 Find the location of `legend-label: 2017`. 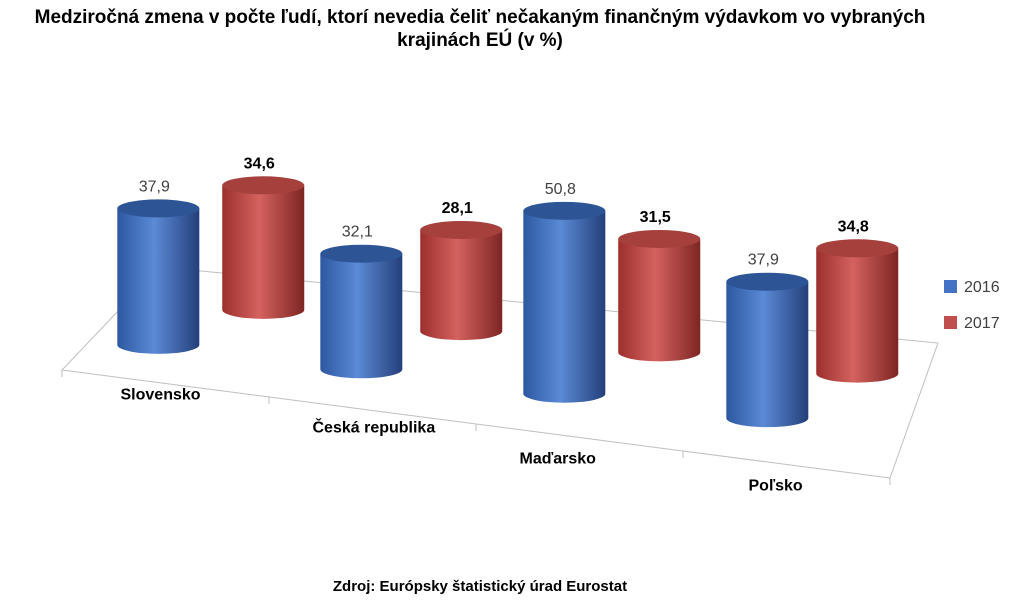

legend-label: 2017 is located at coordinates (982, 323).